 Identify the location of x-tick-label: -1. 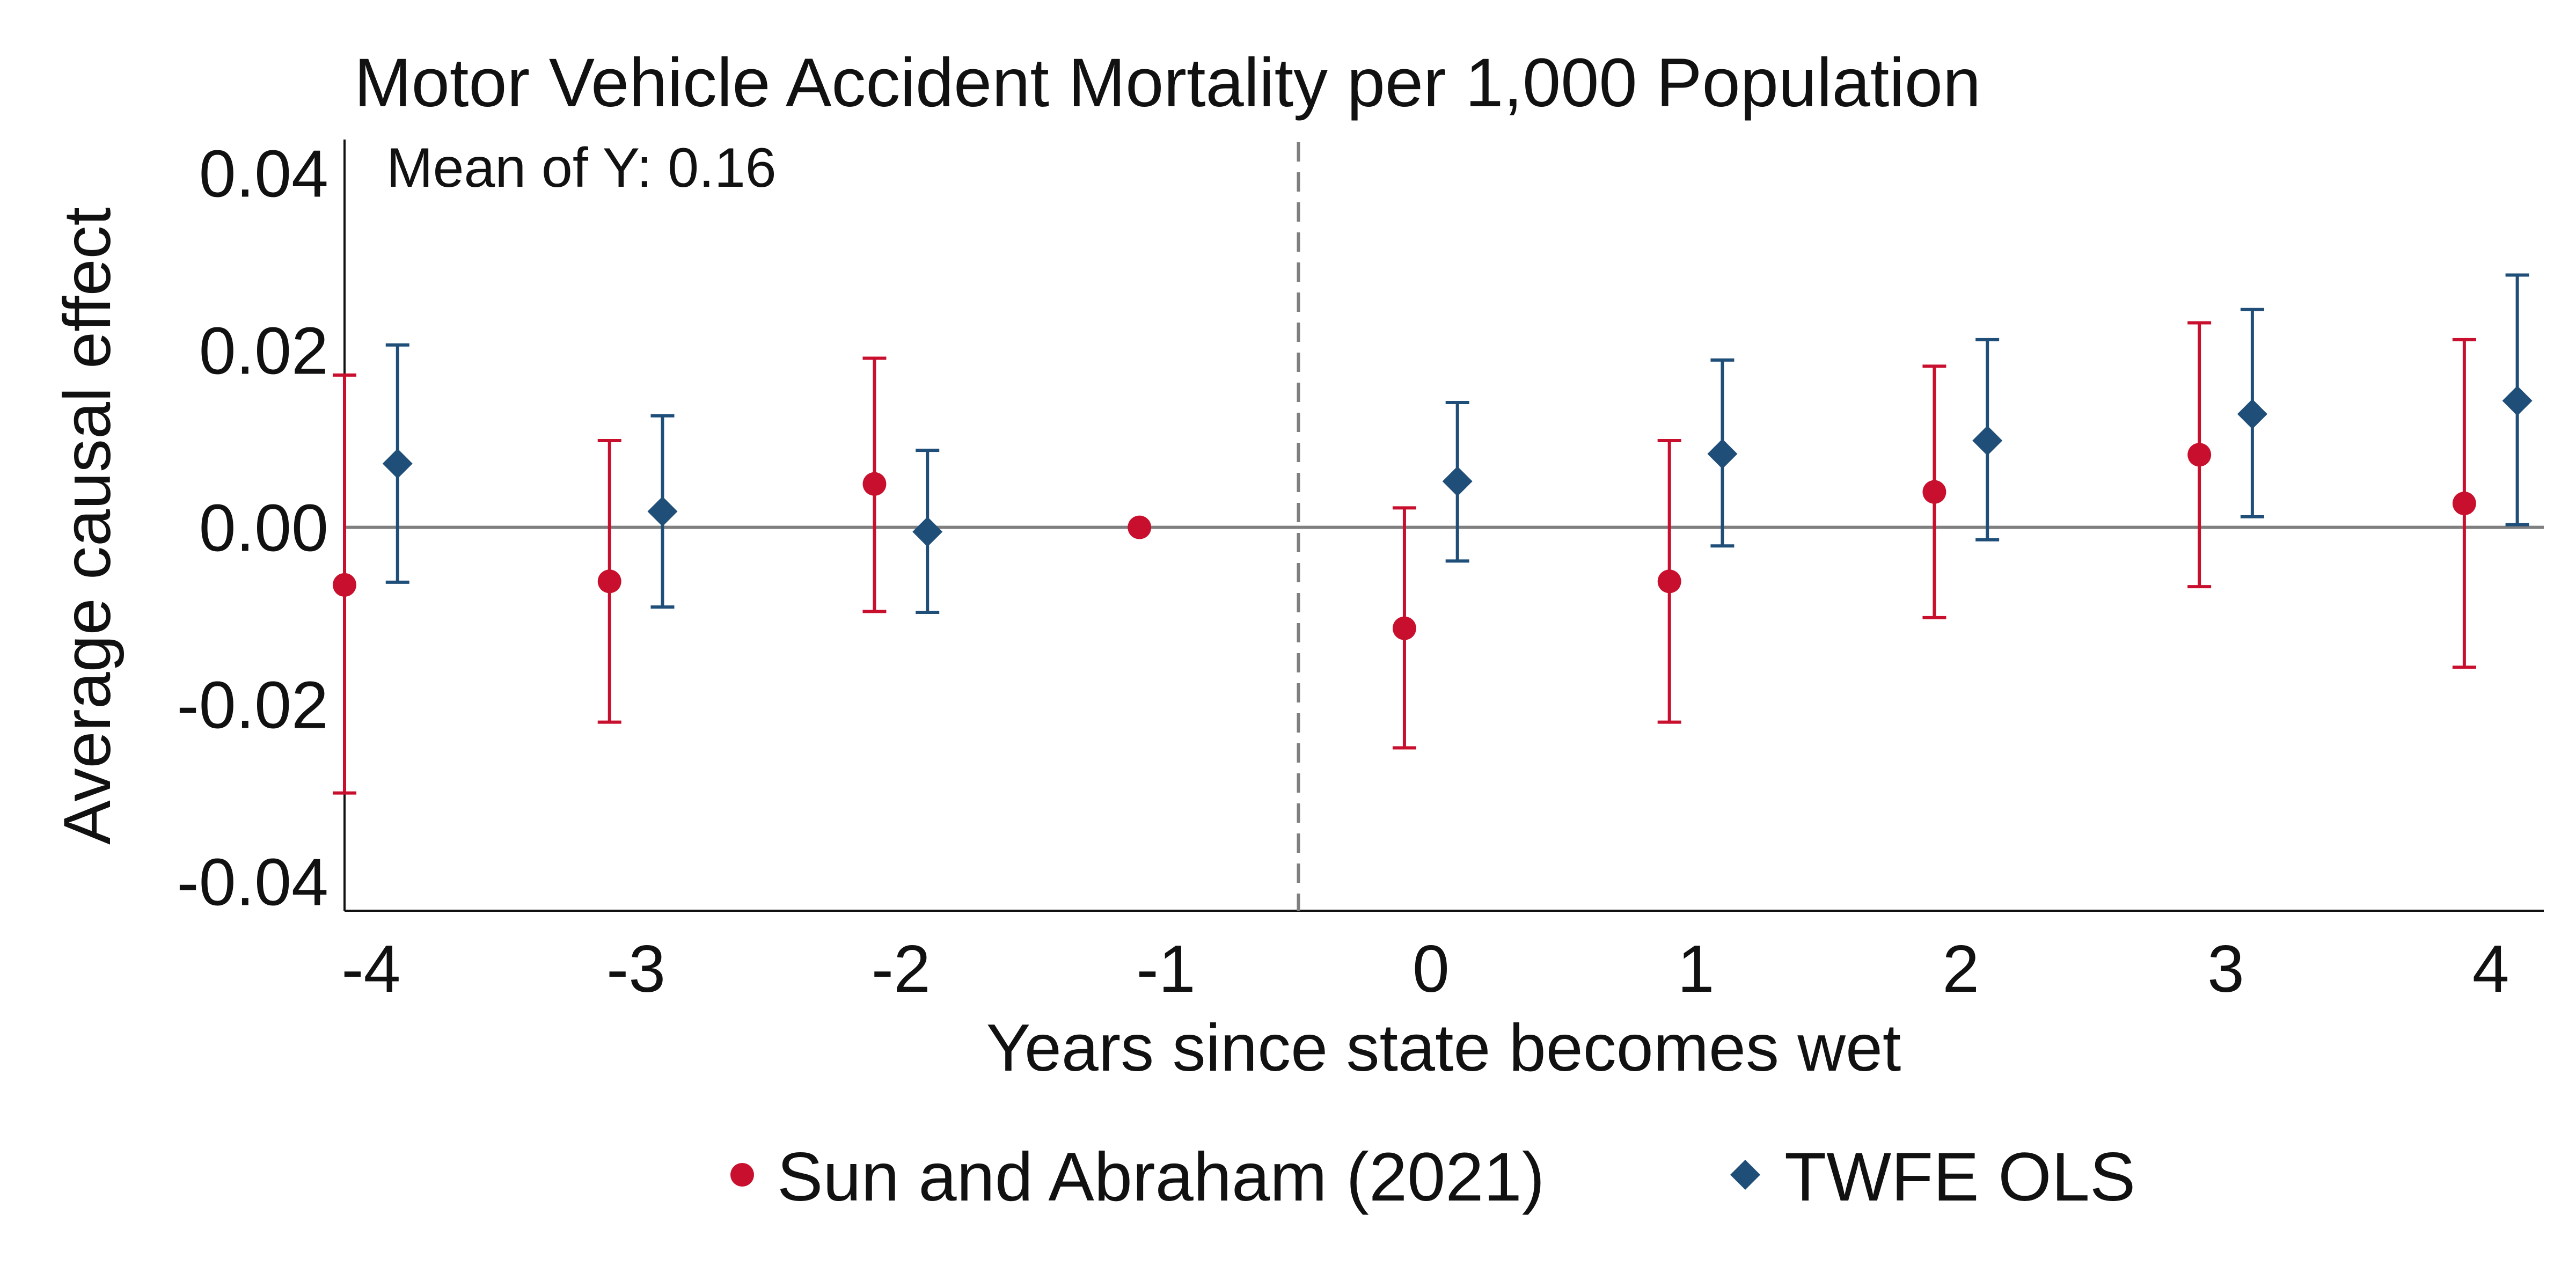
(1165, 969).